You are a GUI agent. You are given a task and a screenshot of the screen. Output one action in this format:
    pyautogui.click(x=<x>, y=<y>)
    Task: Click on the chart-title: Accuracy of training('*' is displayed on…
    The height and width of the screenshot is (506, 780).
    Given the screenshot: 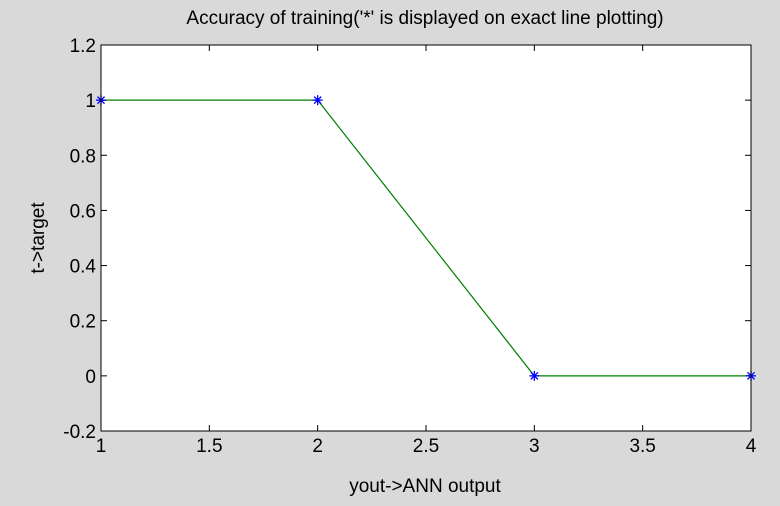 What is the action you would take?
    pyautogui.click(x=424, y=18)
    